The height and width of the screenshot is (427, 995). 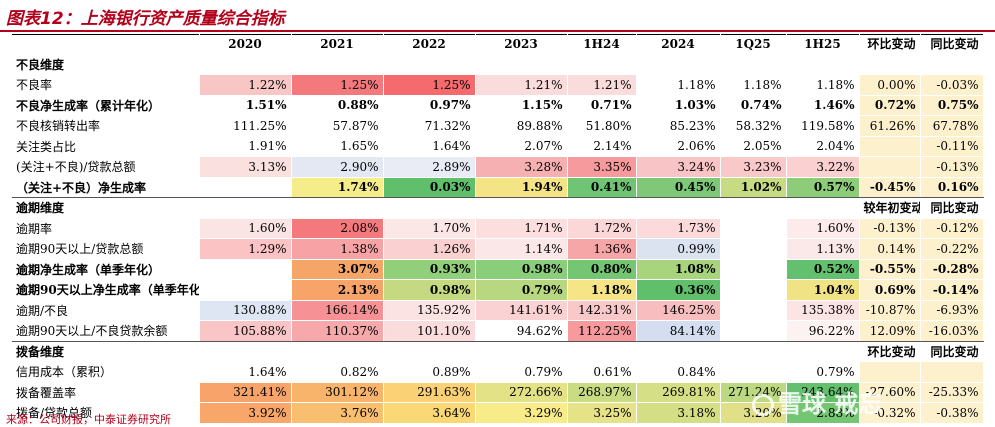 I want to click on change-cell-qoq: 较年初变动, so click(x=890, y=208).